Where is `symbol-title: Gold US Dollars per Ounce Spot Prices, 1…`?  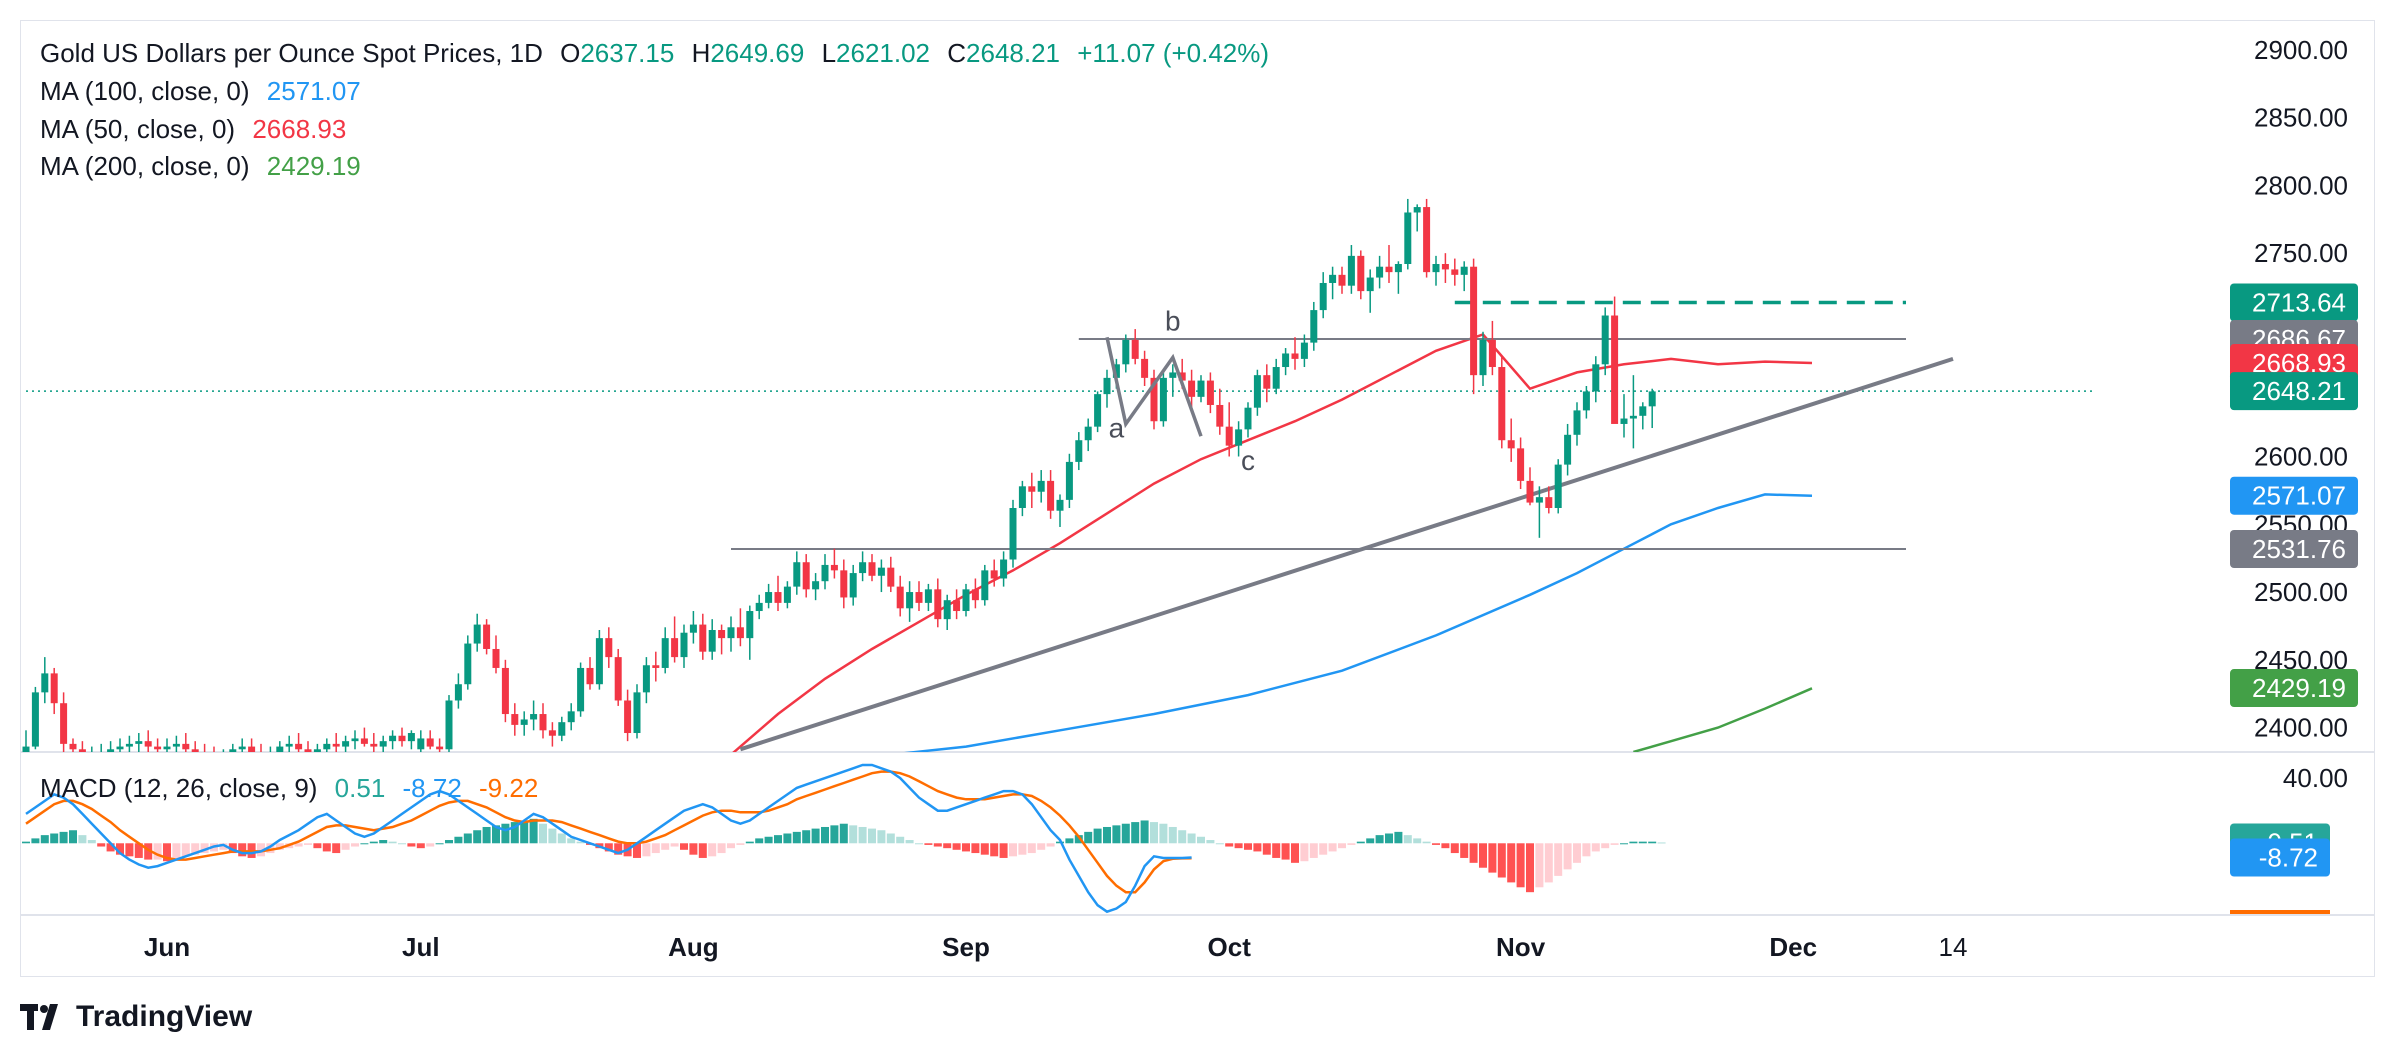
symbol-title: Gold US Dollars per Ounce Spot Prices, 1… is located at coordinates (291, 53).